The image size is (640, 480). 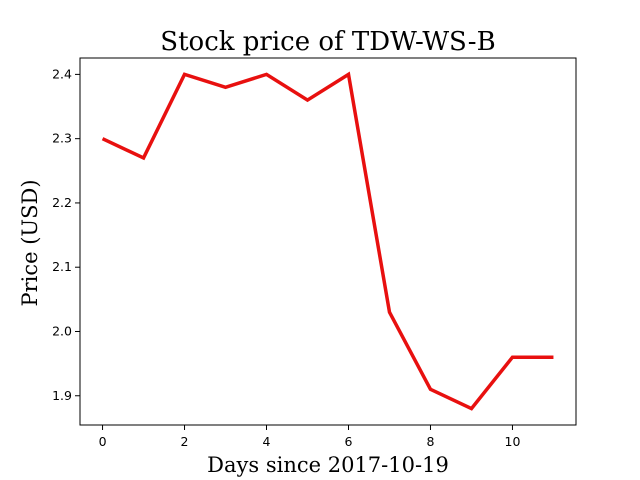 What do you see at coordinates (62, 202) in the screenshot?
I see `y-tick-label: 2.2` at bounding box center [62, 202].